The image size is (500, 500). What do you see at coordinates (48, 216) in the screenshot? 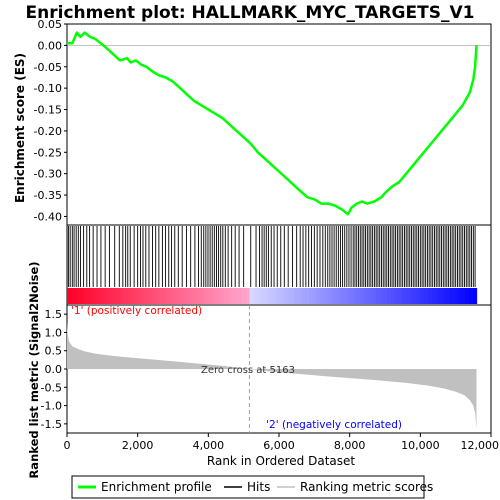
I see `es-tick-label: -0.40` at bounding box center [48, 216].